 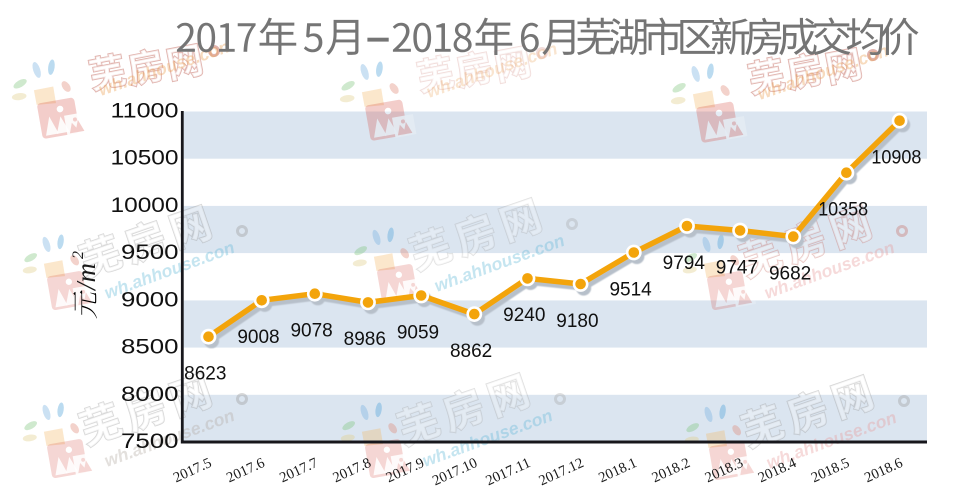 I want to click on svg-text: 9240, so click(x=524, y=315).